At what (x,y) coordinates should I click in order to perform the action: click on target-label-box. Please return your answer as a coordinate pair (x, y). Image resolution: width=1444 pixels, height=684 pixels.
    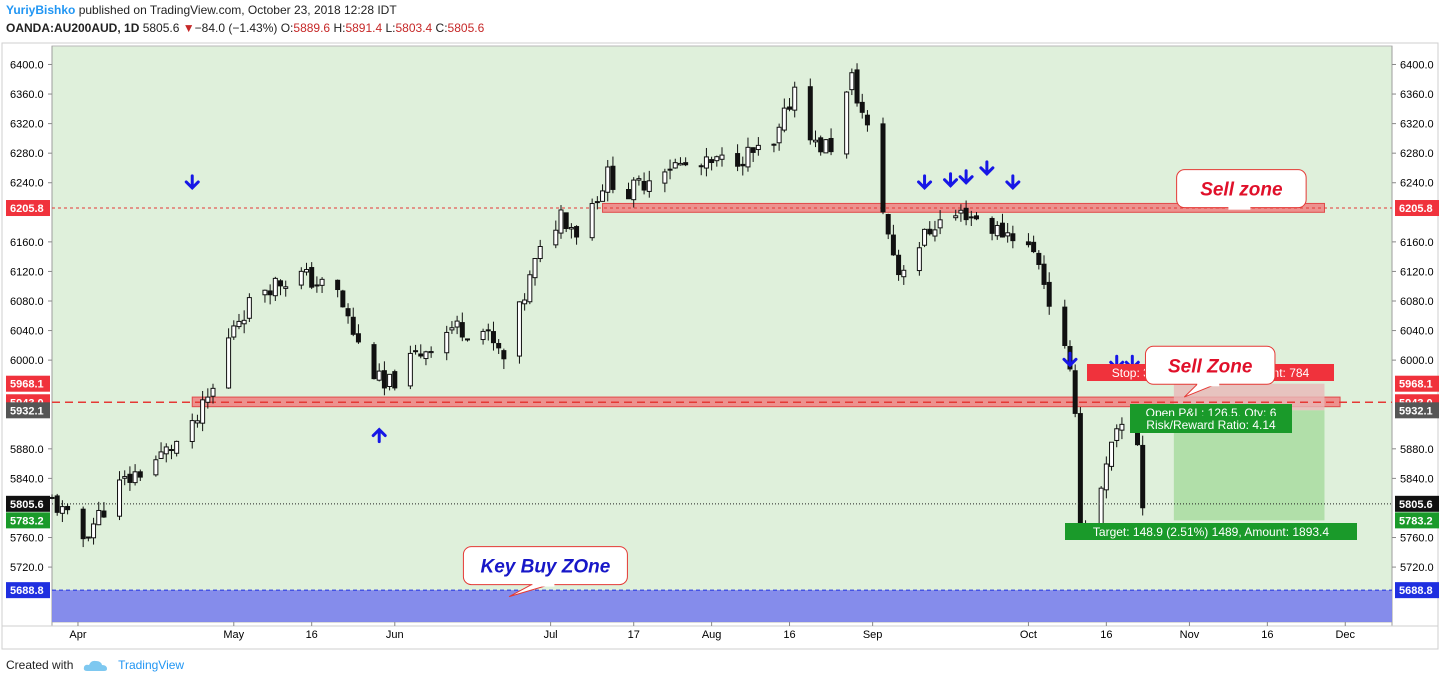
    Looking at the image, I should click on (1211, 531).